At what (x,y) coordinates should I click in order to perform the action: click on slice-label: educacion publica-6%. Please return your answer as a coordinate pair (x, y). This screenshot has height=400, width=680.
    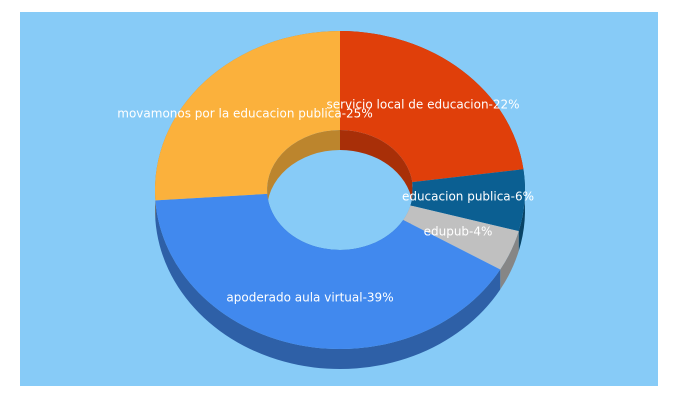
    Looking at the image, I should click on (468, 197).